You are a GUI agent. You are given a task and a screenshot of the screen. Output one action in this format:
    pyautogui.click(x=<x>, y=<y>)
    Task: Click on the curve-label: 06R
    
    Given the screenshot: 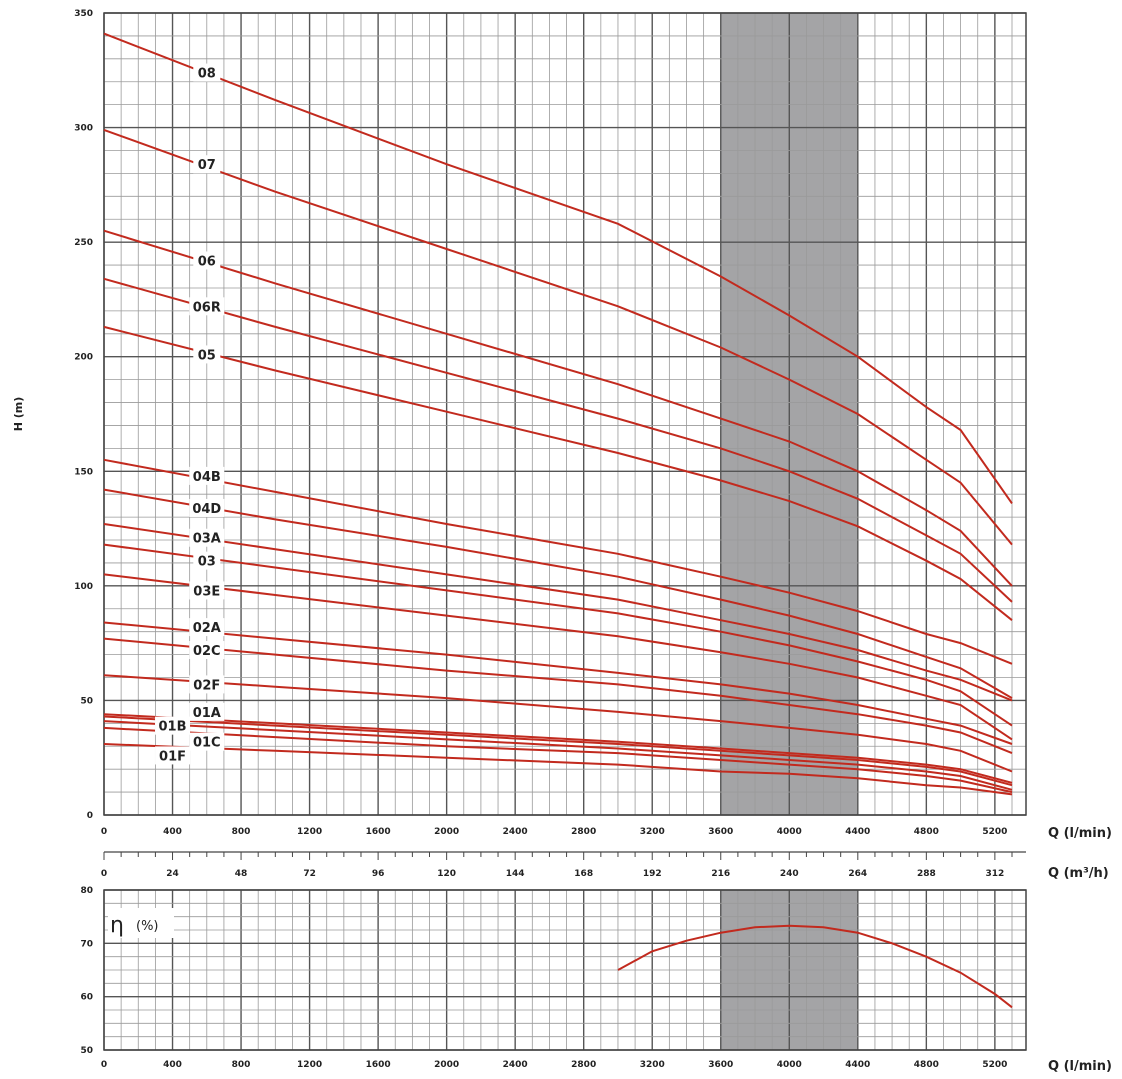 What is the action you would take?
    pyautogui.click(x=207, y=307)
    